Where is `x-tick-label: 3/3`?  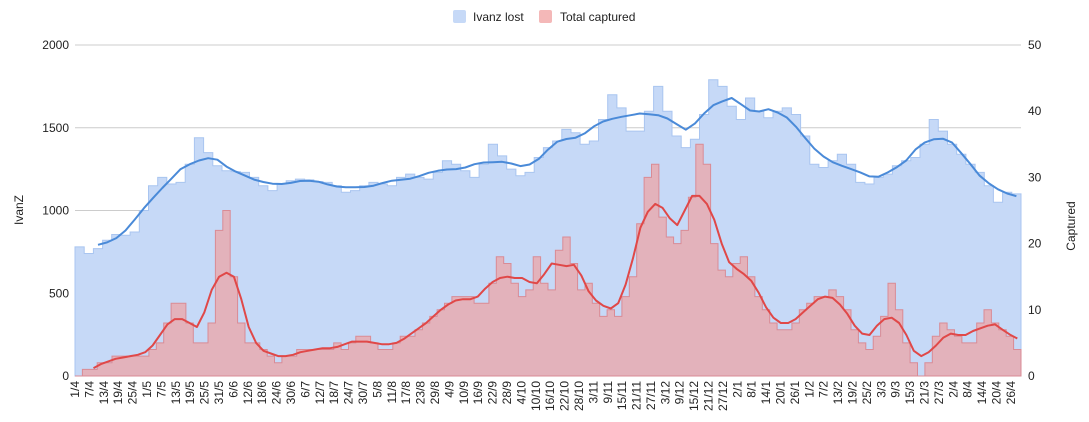 x-tick-label: 3/3 is located at coordinates (881, 389).